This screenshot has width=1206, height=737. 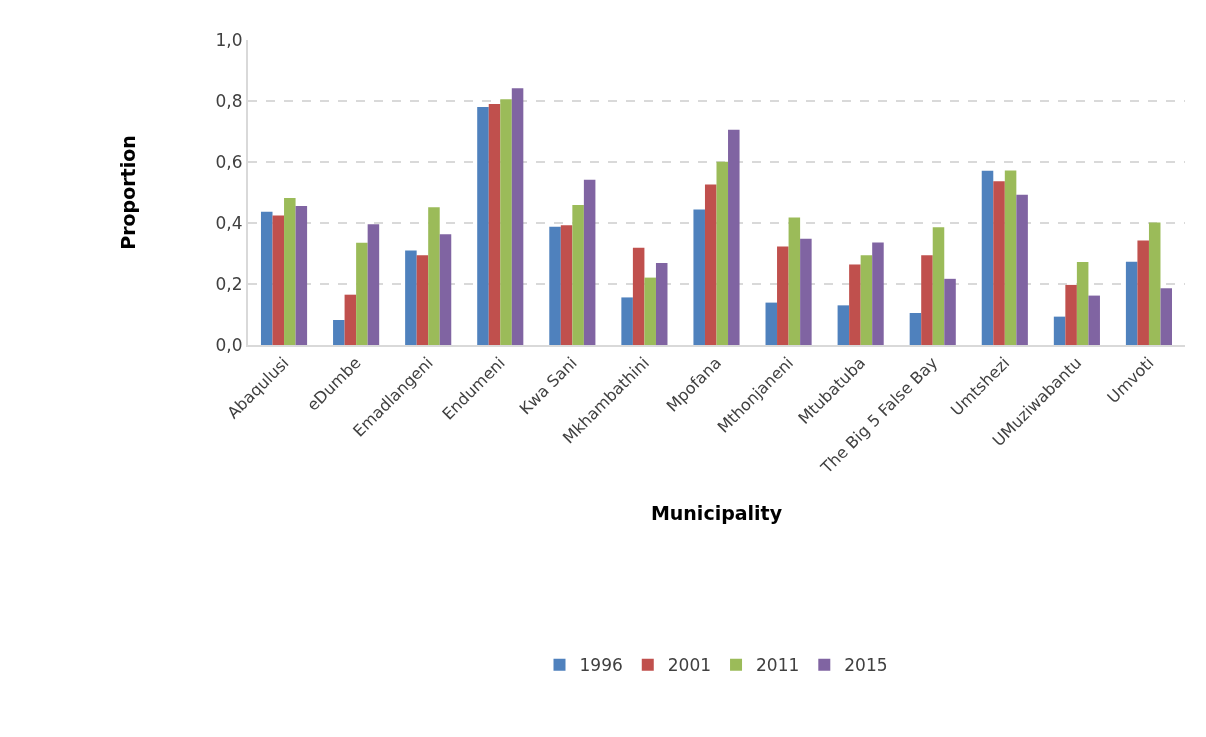 What do you see at coordinates (229, 161) in the screenshot?
I see `y-tick-label: 0,6` at bounding box center [229, 161].